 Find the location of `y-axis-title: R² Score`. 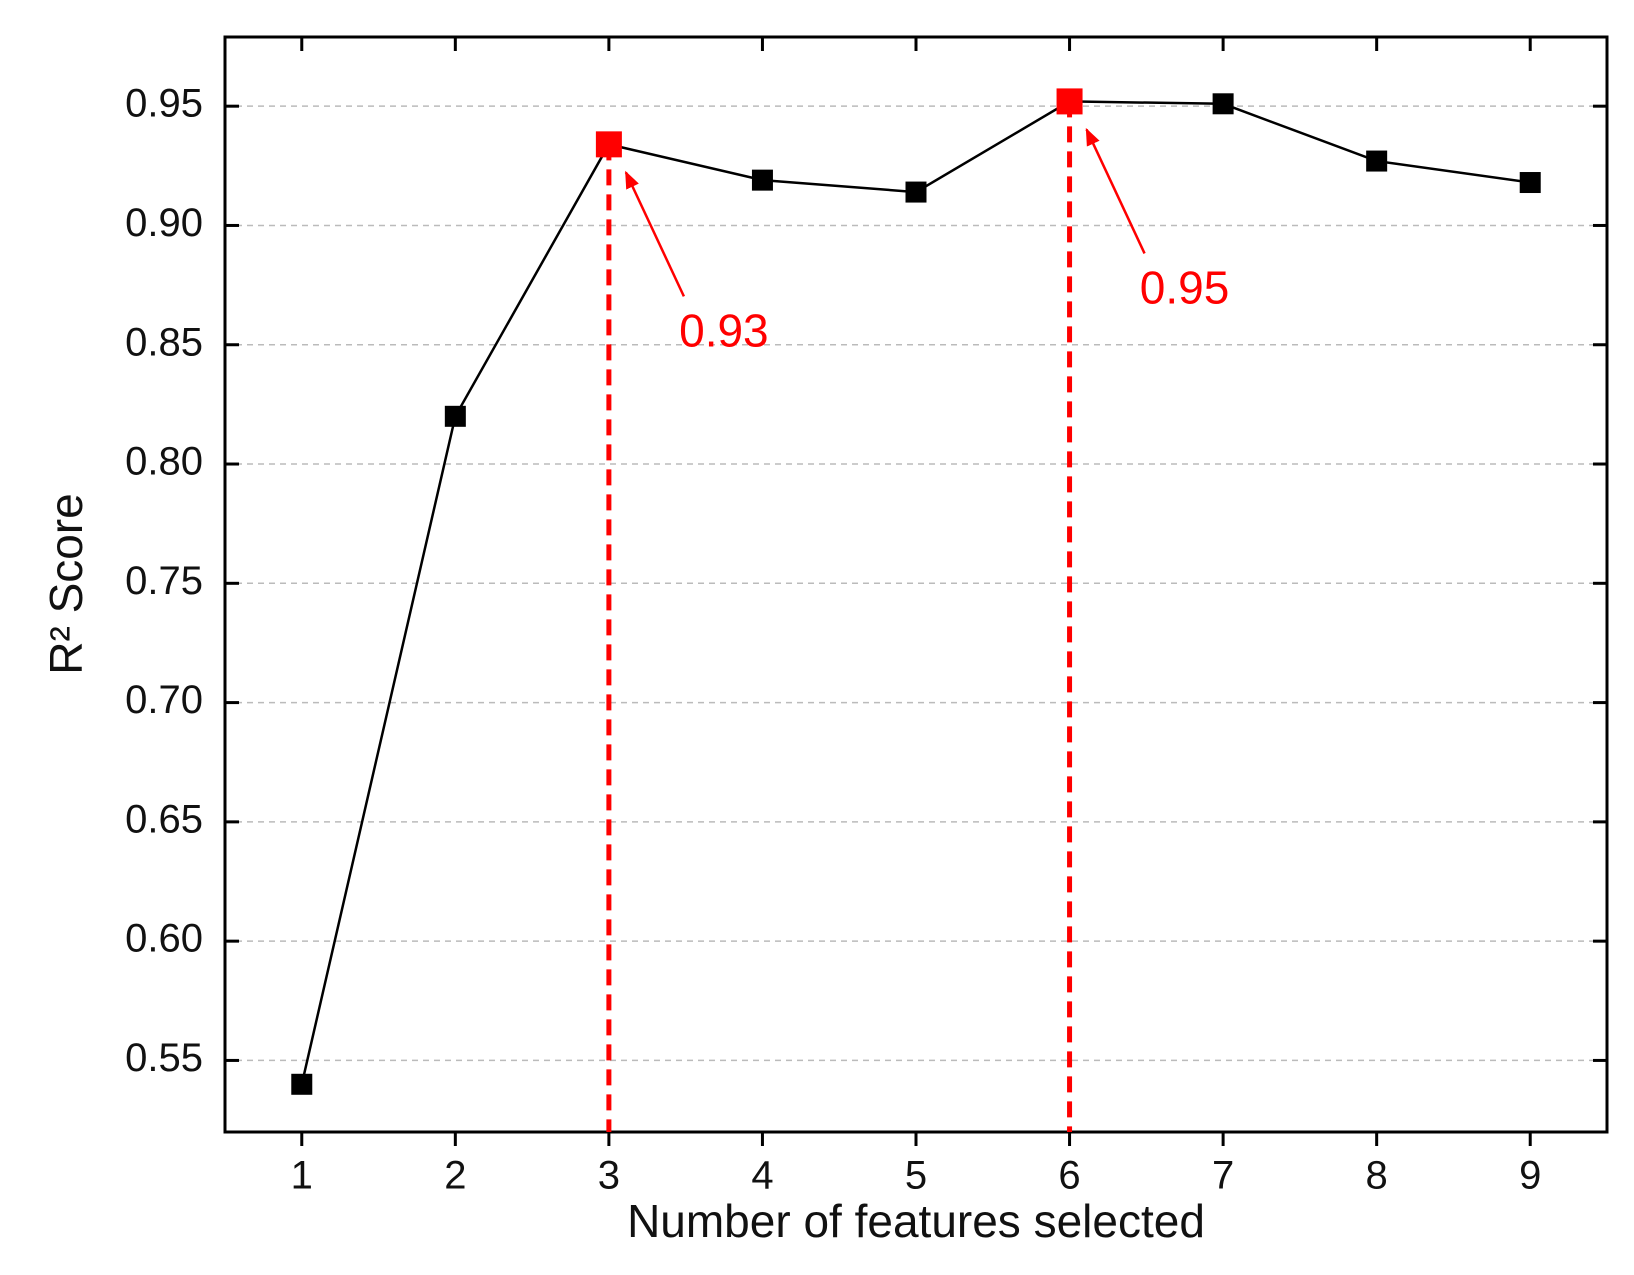

y-axis-title: R² Score is located at coordinates (66, 583).